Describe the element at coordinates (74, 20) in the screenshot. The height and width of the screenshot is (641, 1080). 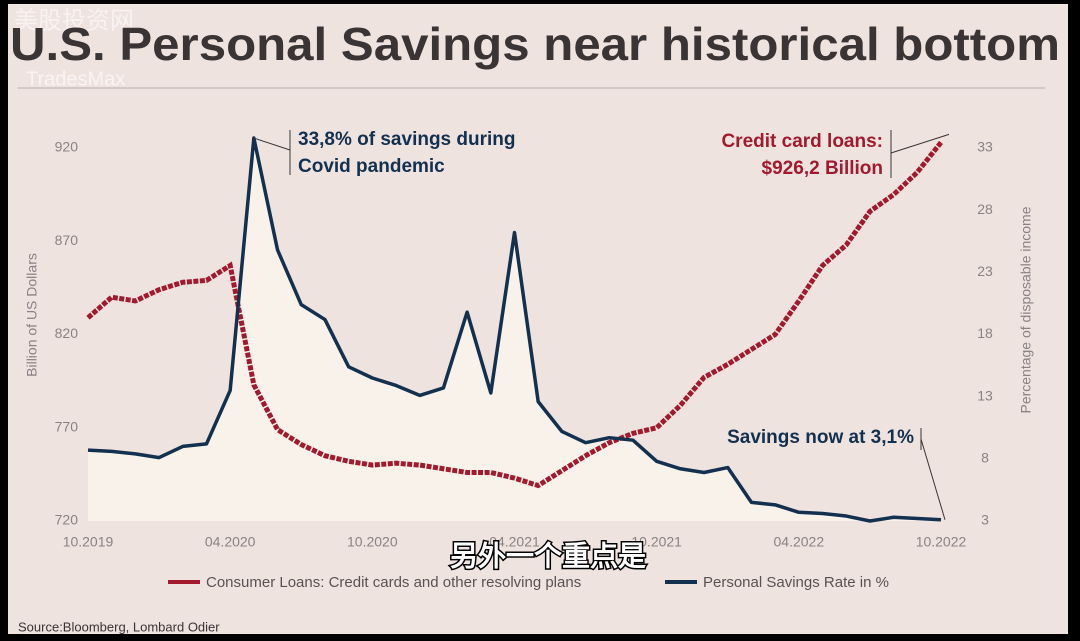
I see `watermark: 美股投资网` at that location.